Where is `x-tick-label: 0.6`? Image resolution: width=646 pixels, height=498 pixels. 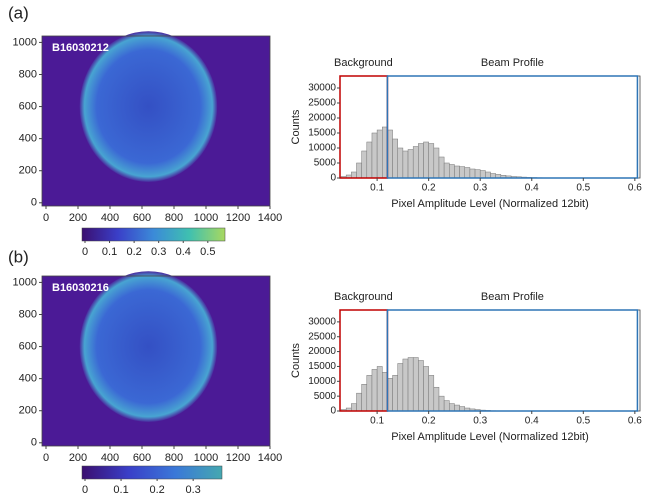
x-tick-label: 0.6 is located at coordinates (635, 188).